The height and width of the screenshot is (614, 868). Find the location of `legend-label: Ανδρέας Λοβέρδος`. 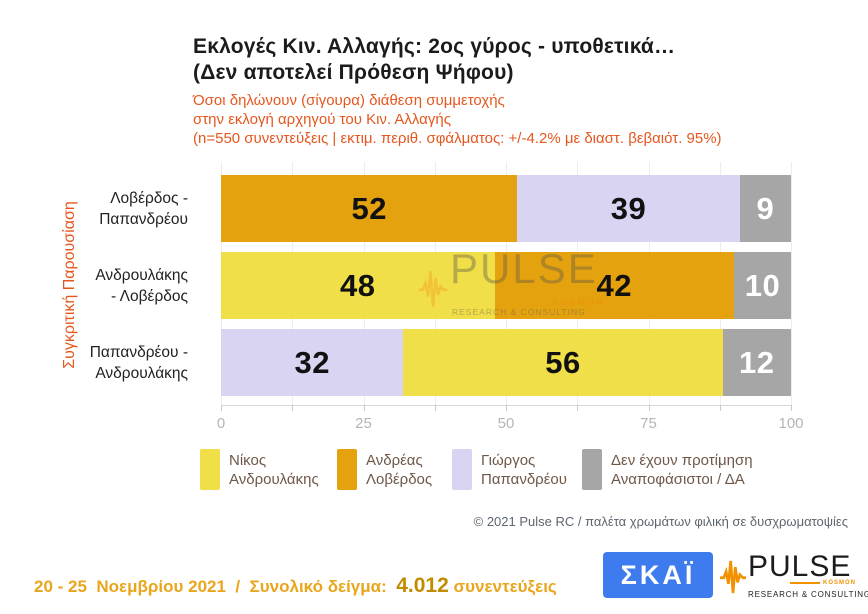

legend-label: Ανδρέας Λοβέρδος is located at coordinates (399, 470).